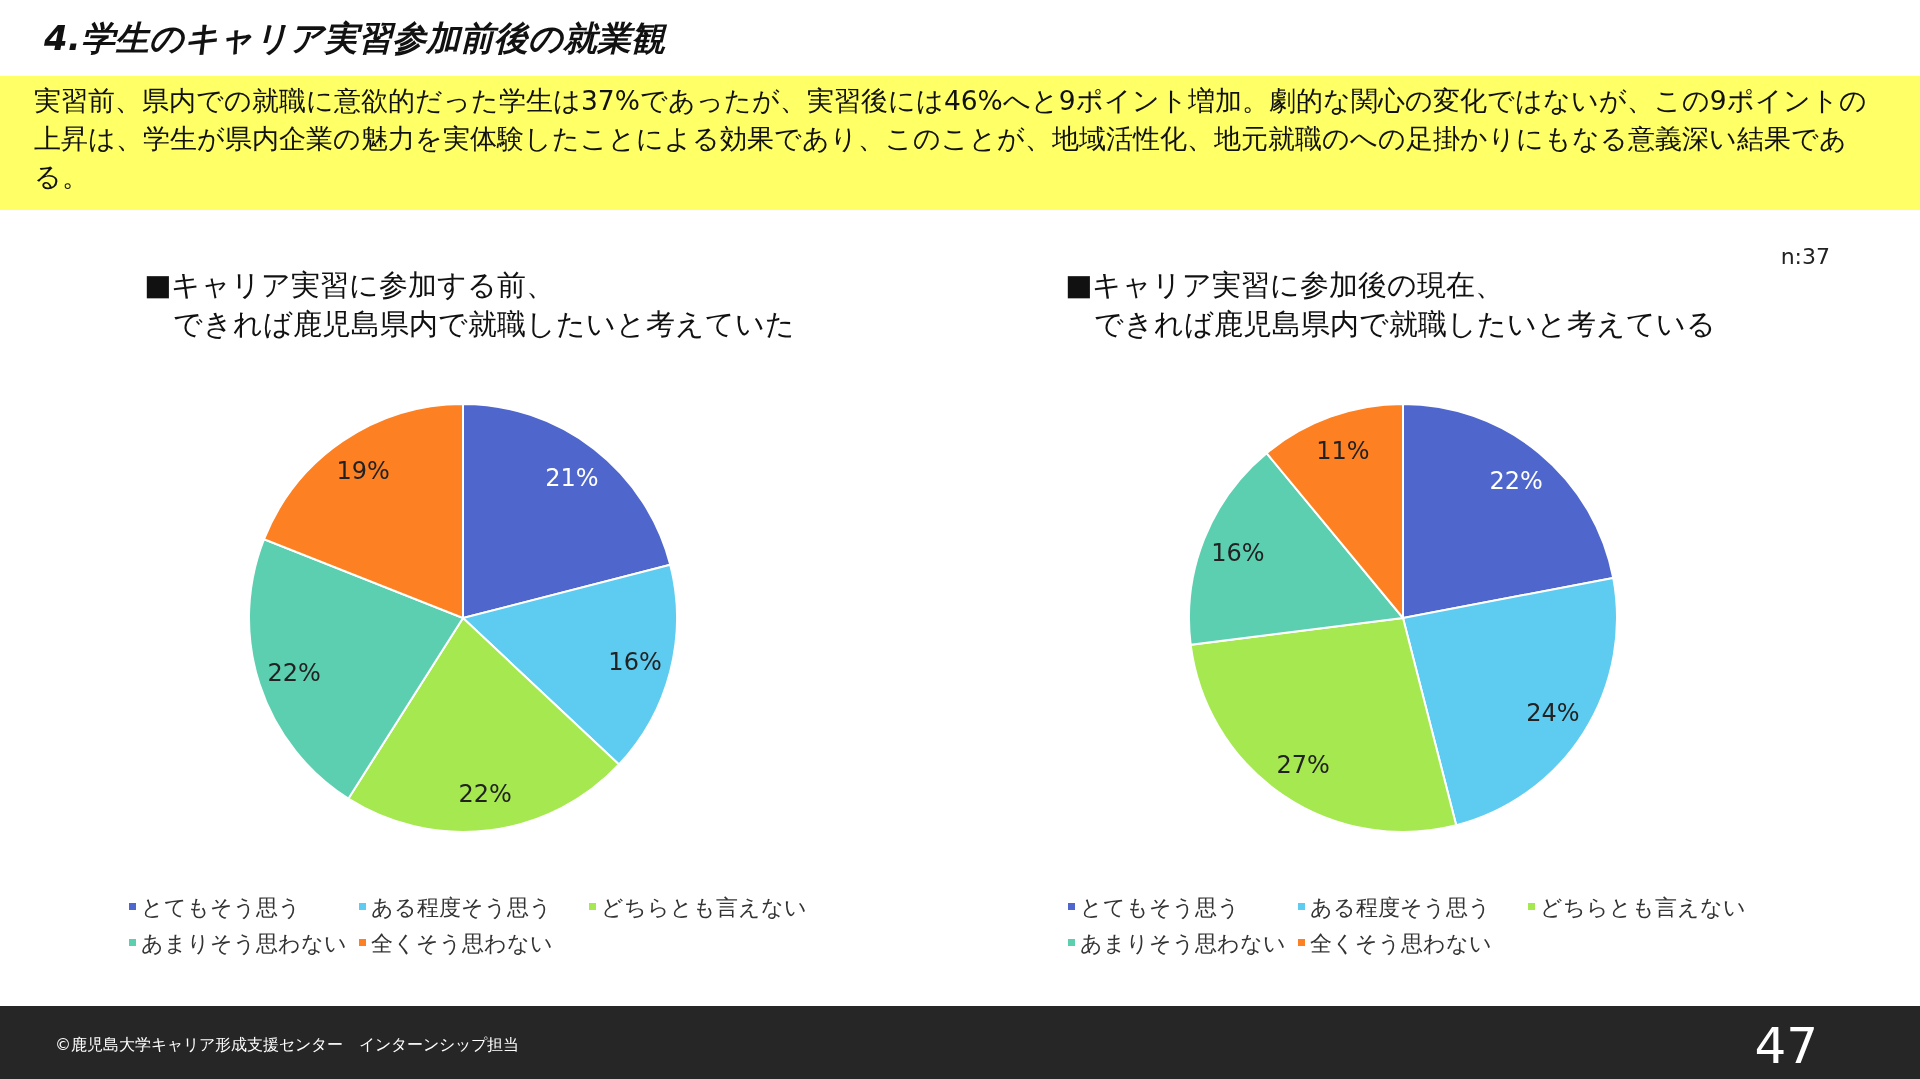 The image size is (1920, 1079). What do you see at coordinates (287, 1044) in the screenshot?
I see `text: ©鹿児島大学キャリア形成支援センター インターンシップ担当` at bounding box center [287, 1044].